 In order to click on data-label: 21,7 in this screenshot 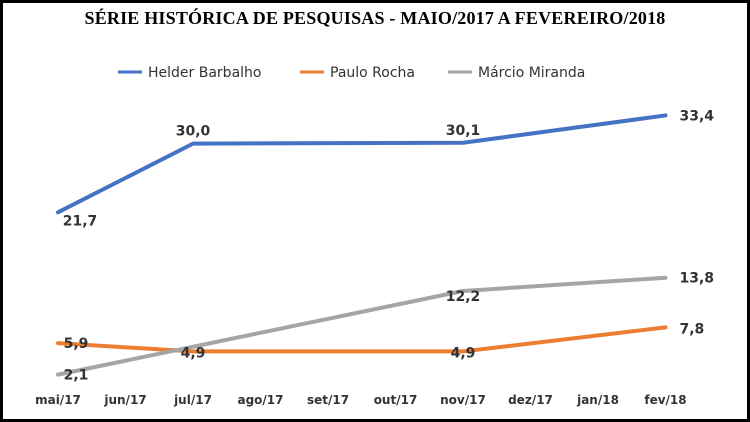, I will do `click(80, 221)`.